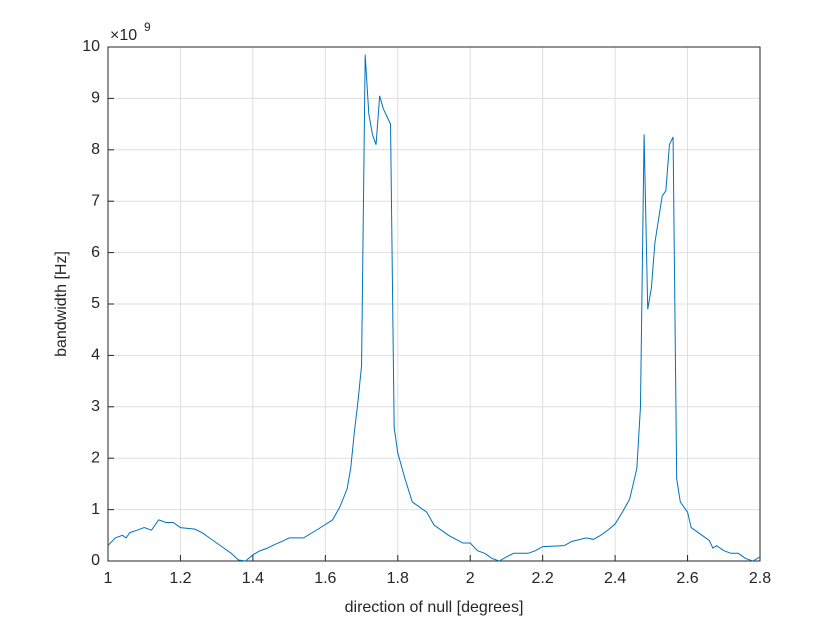 This screenshot has height=630, width=840. I want to click on y-tick-label: 0, so click(95, 560).